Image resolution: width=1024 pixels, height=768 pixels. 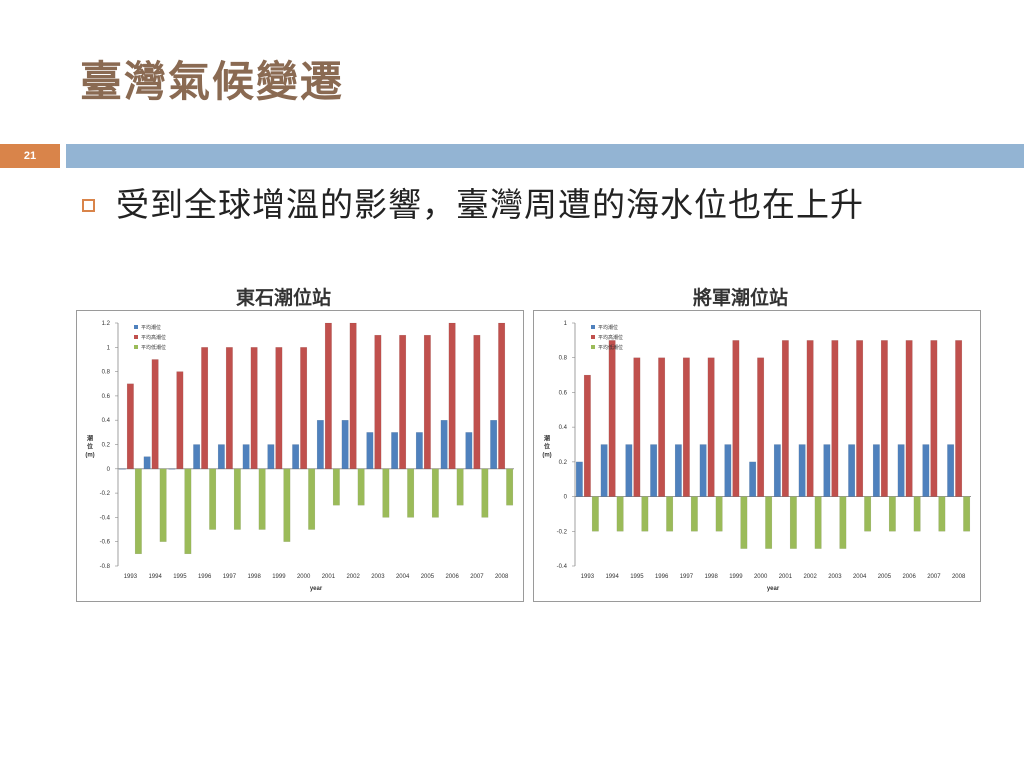 I want to click on y-tick-label: 0.2, so click(x=106, y=446).